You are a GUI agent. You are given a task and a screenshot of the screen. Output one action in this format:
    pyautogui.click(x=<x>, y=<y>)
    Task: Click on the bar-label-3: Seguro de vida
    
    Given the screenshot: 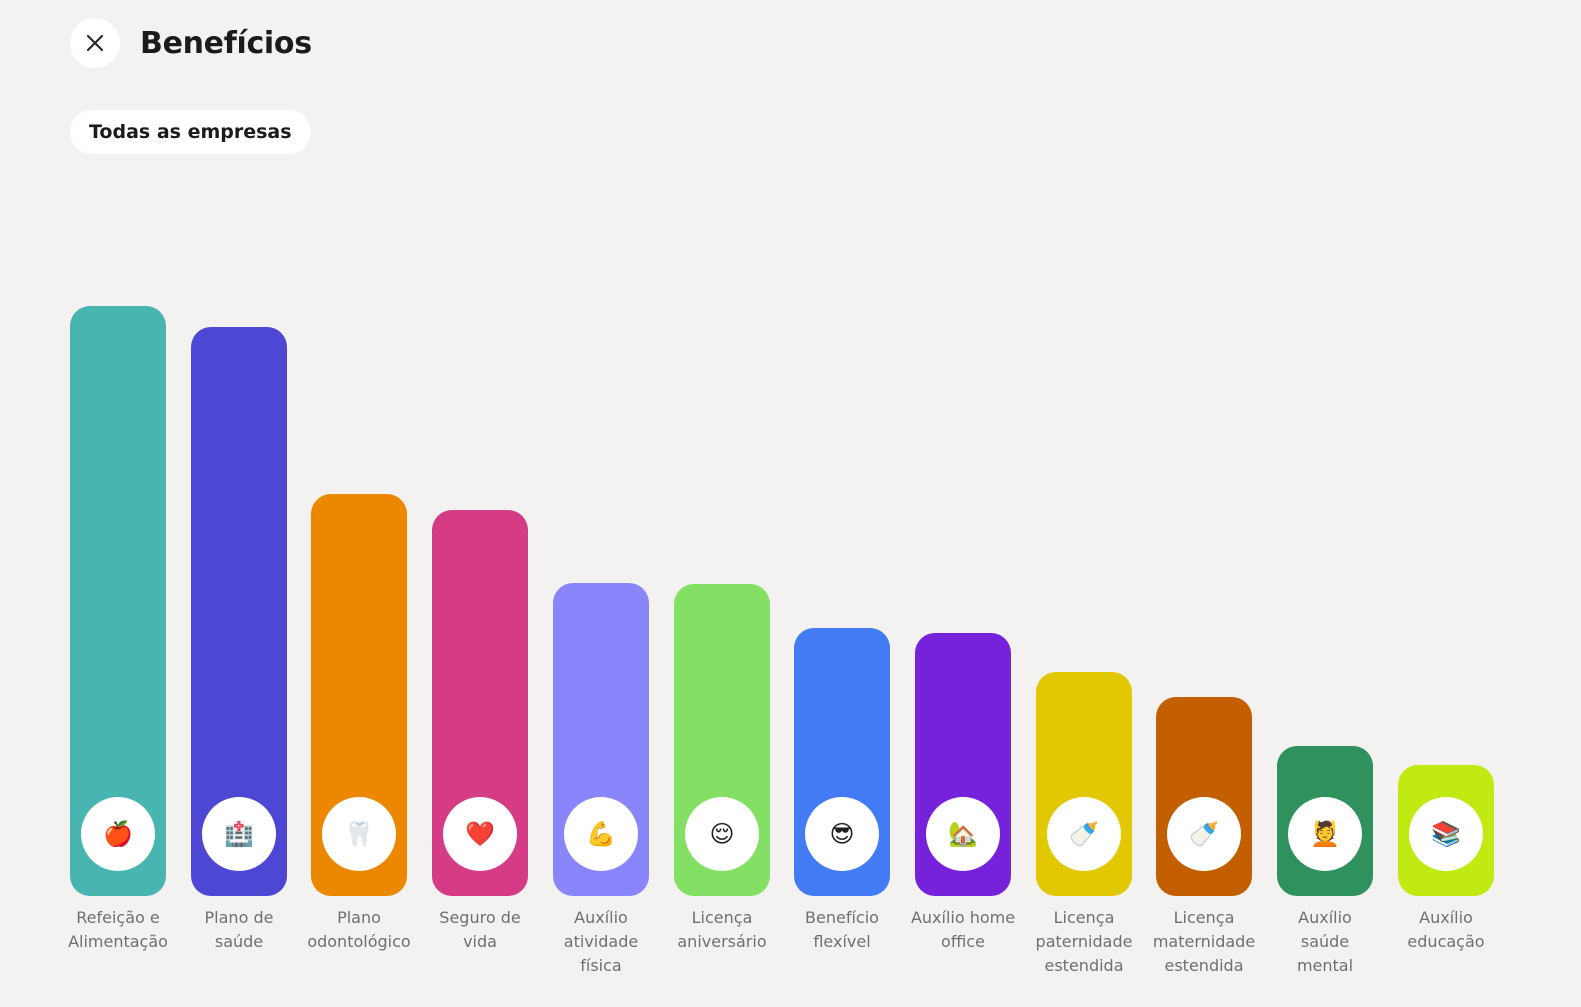 What is the action you would take?
    pyautogui.click(x=480, y=929)
    